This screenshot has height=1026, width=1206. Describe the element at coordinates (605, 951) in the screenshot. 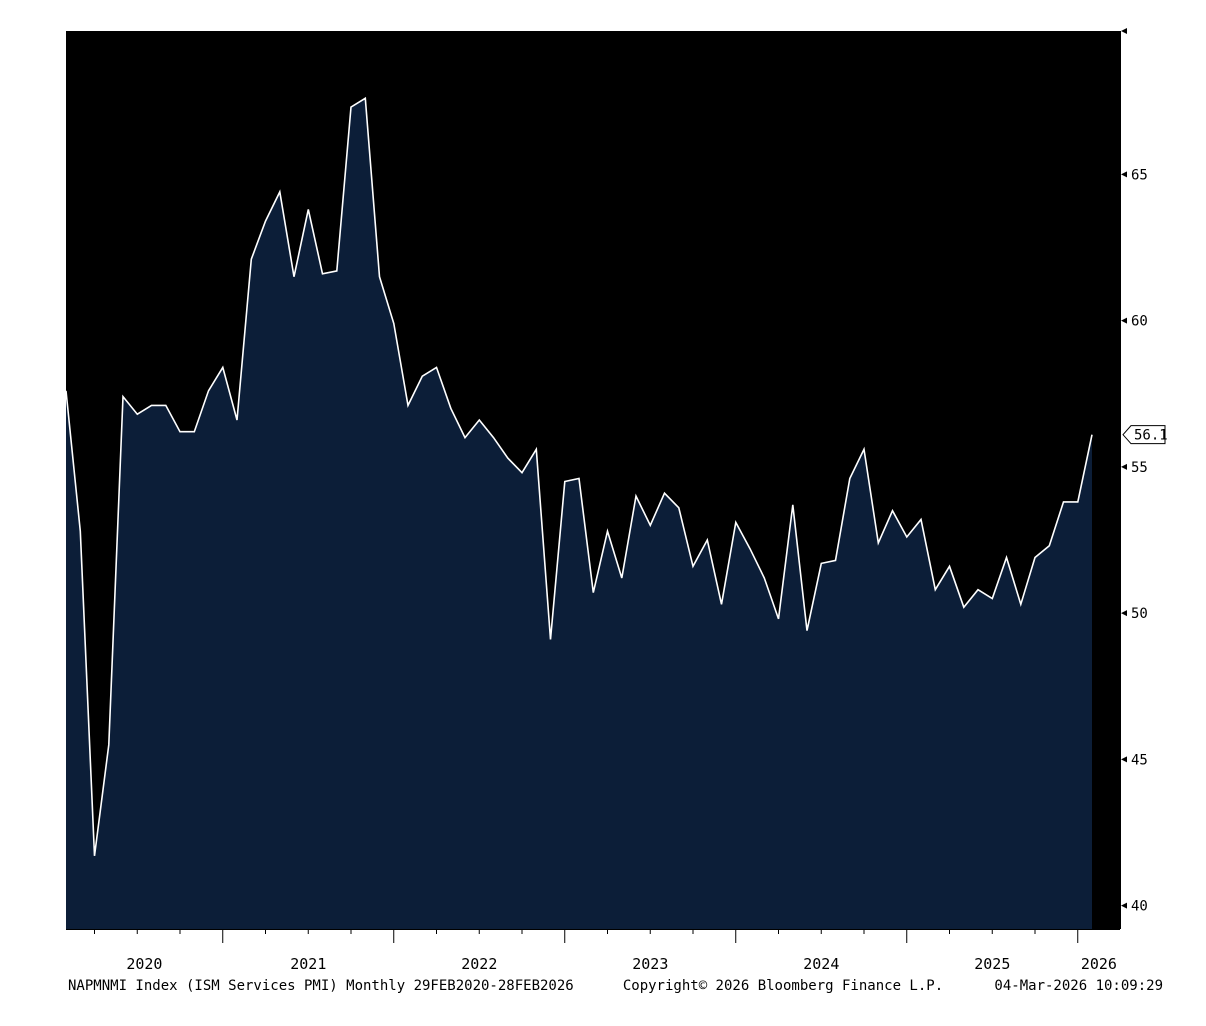

I see `x-axis-ticks: 2020 2021 2022 2023 2024 2025 2026` at that location.